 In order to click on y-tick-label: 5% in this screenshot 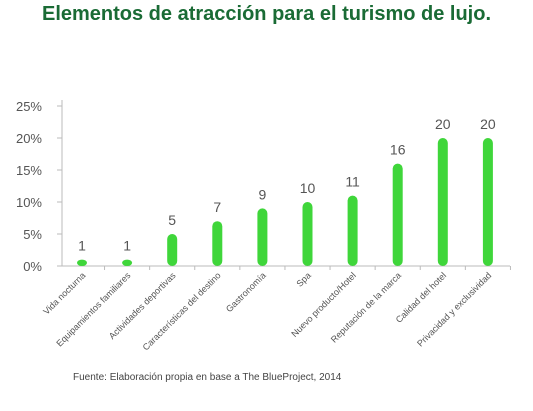, I will do `click(32, 234)`.